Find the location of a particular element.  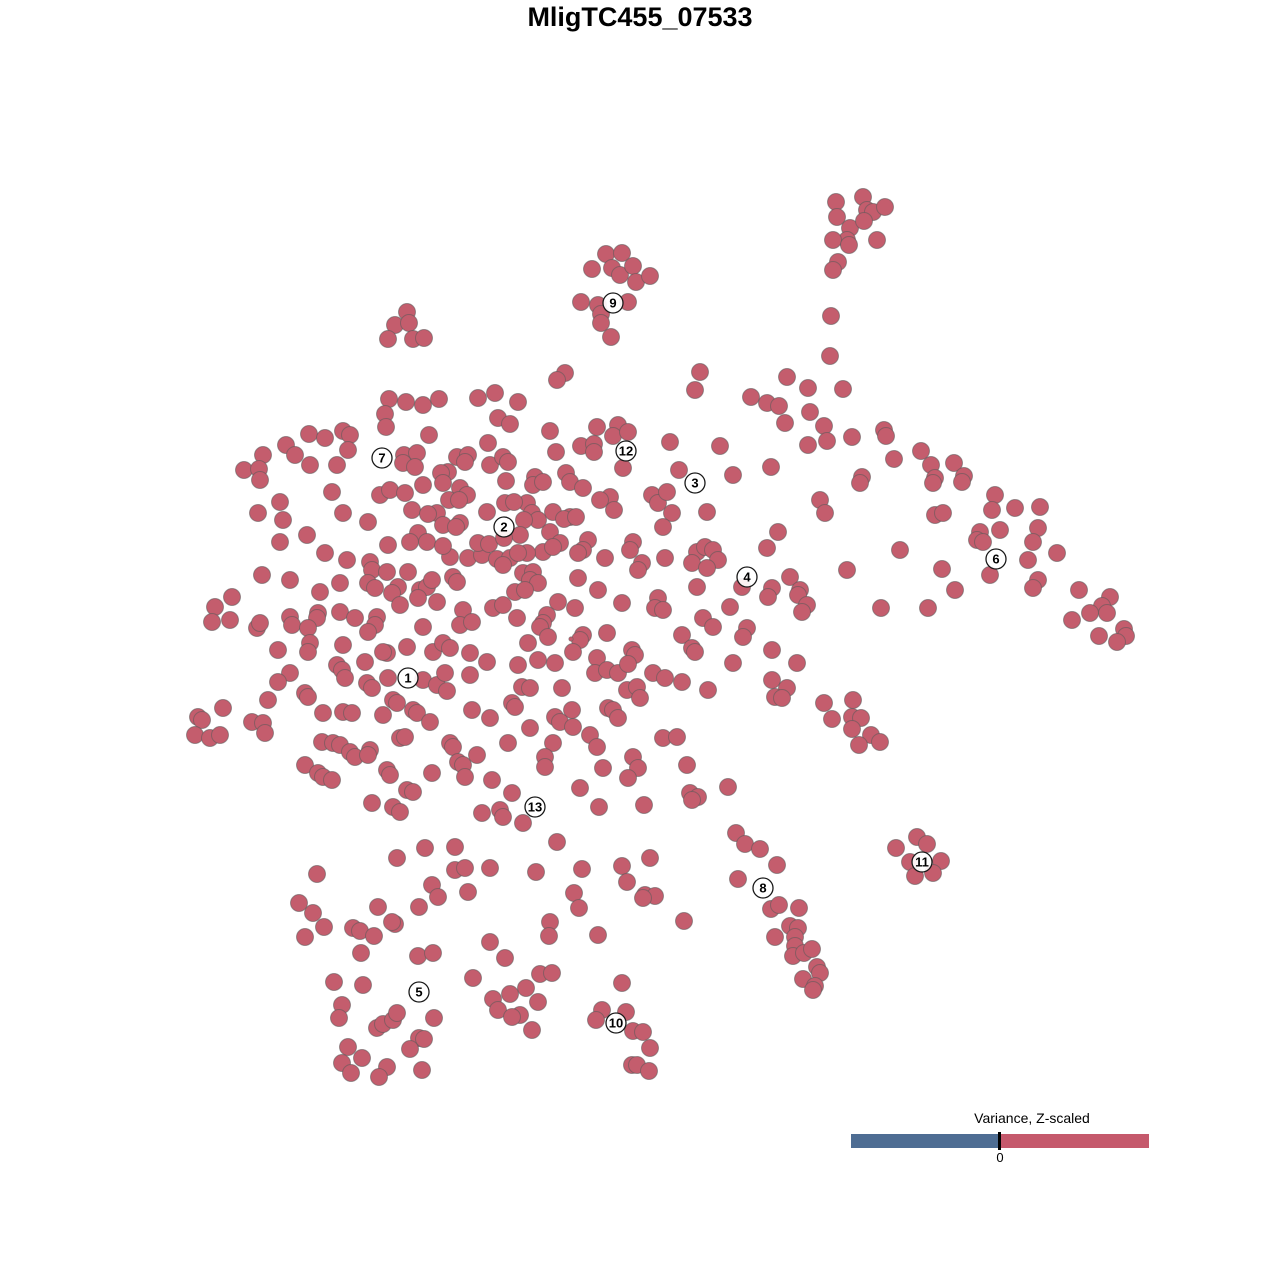

svg-text: 4 is located at coordinates (747, 577).